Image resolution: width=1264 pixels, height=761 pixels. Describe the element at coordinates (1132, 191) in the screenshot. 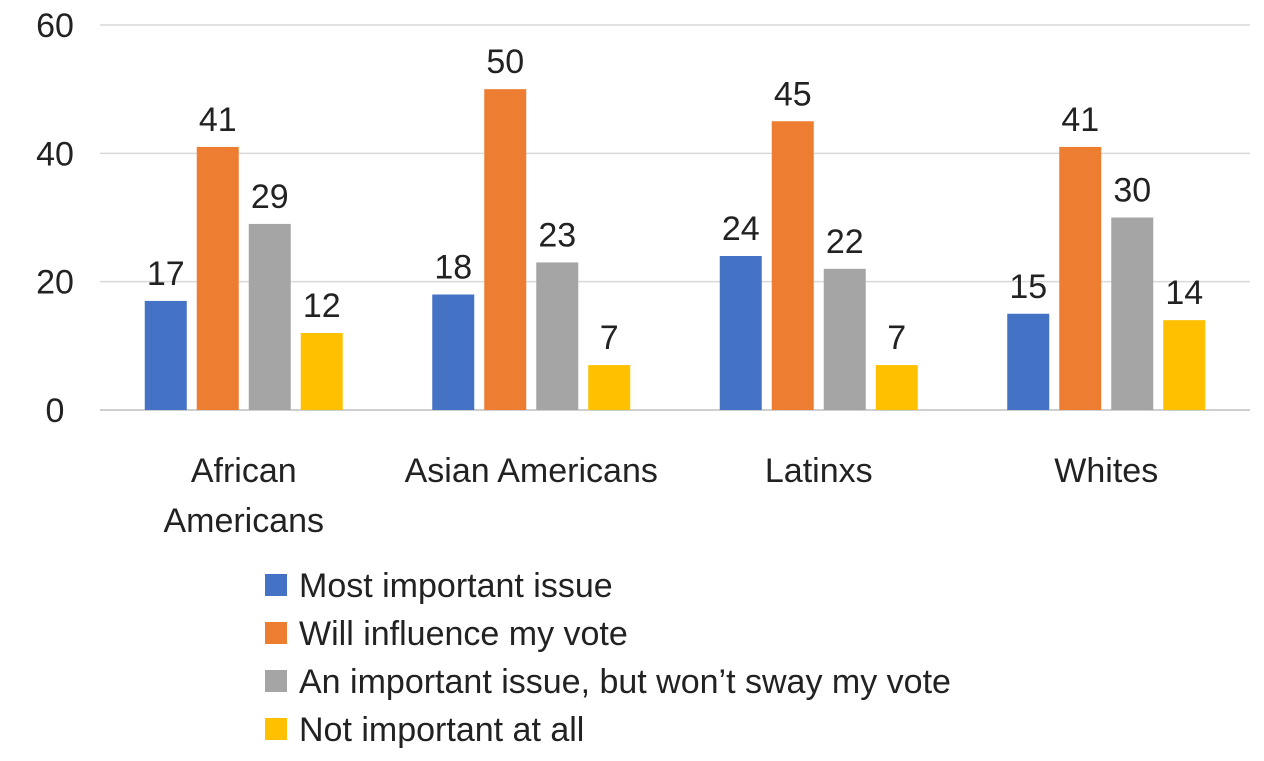

I see `data-label: 30` at that location.